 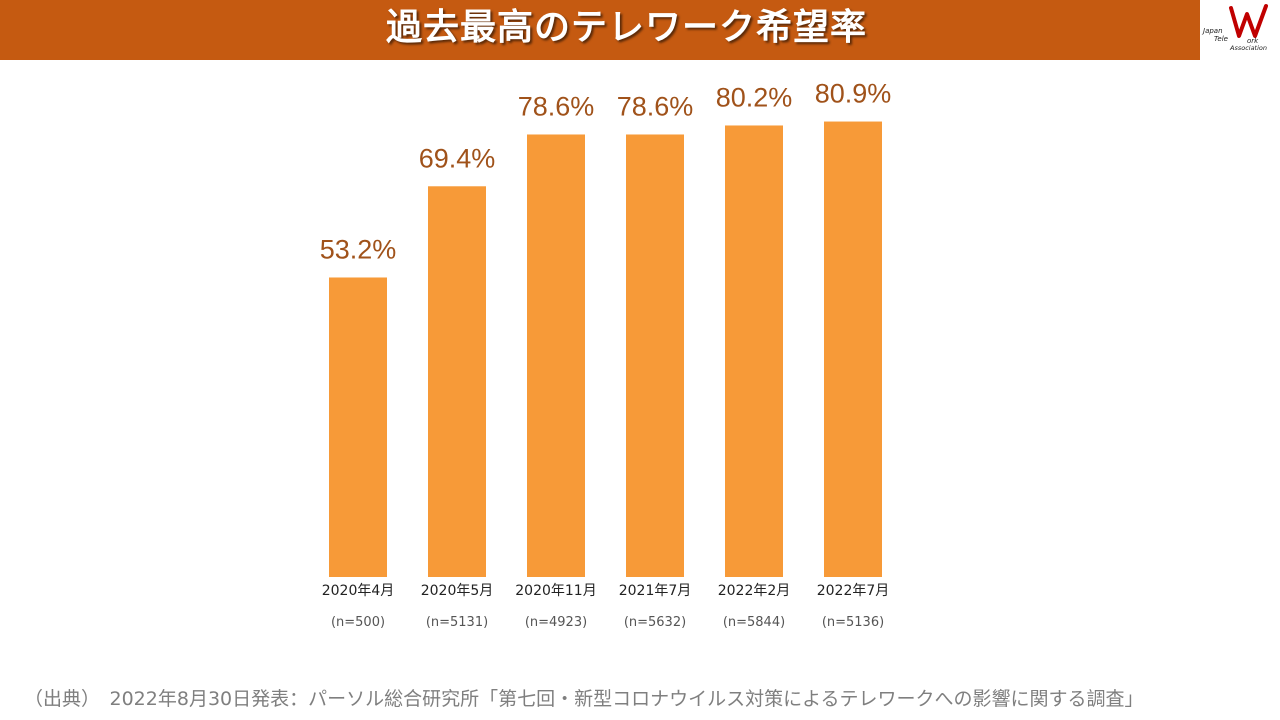 I want to click on sample-size-label-4: (n=5844), so click(x=754, y=622).